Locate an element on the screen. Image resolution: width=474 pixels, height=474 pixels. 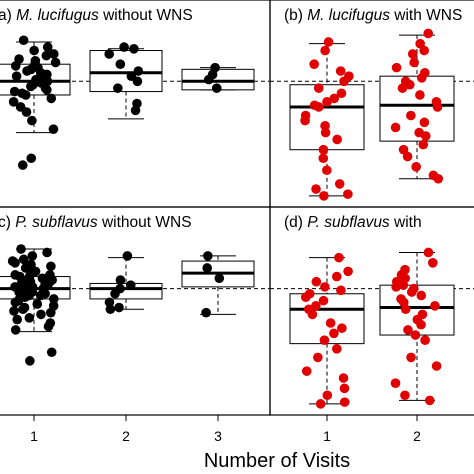
species-name: M. lucifugus is located at coordinates (57, 15).